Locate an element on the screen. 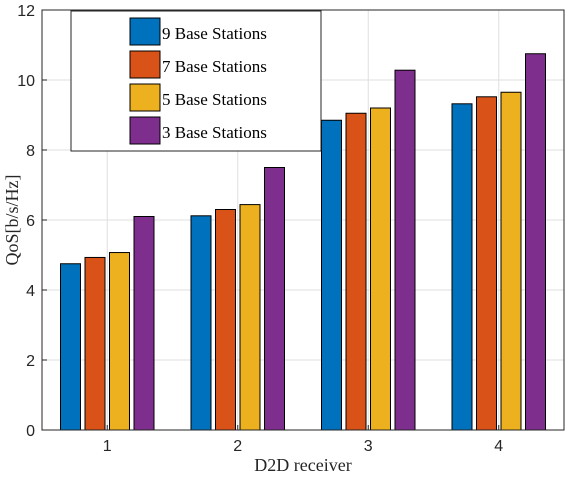 This screenshot has width=574, height=481. y-tick-label: 2 is located at coordinates (30, 361).